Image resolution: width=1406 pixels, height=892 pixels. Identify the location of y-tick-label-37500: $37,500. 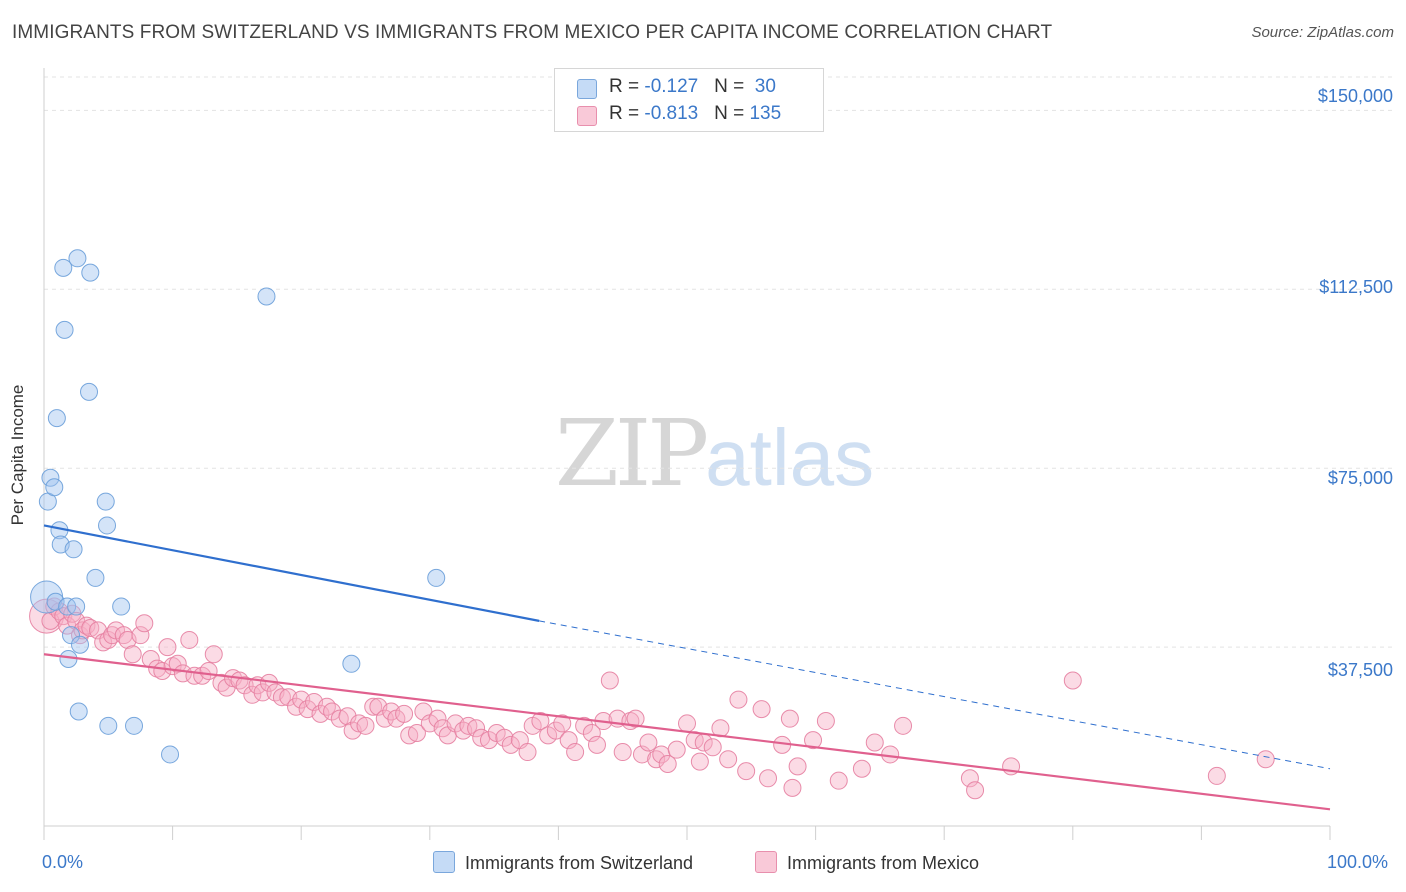
(1360, 670).